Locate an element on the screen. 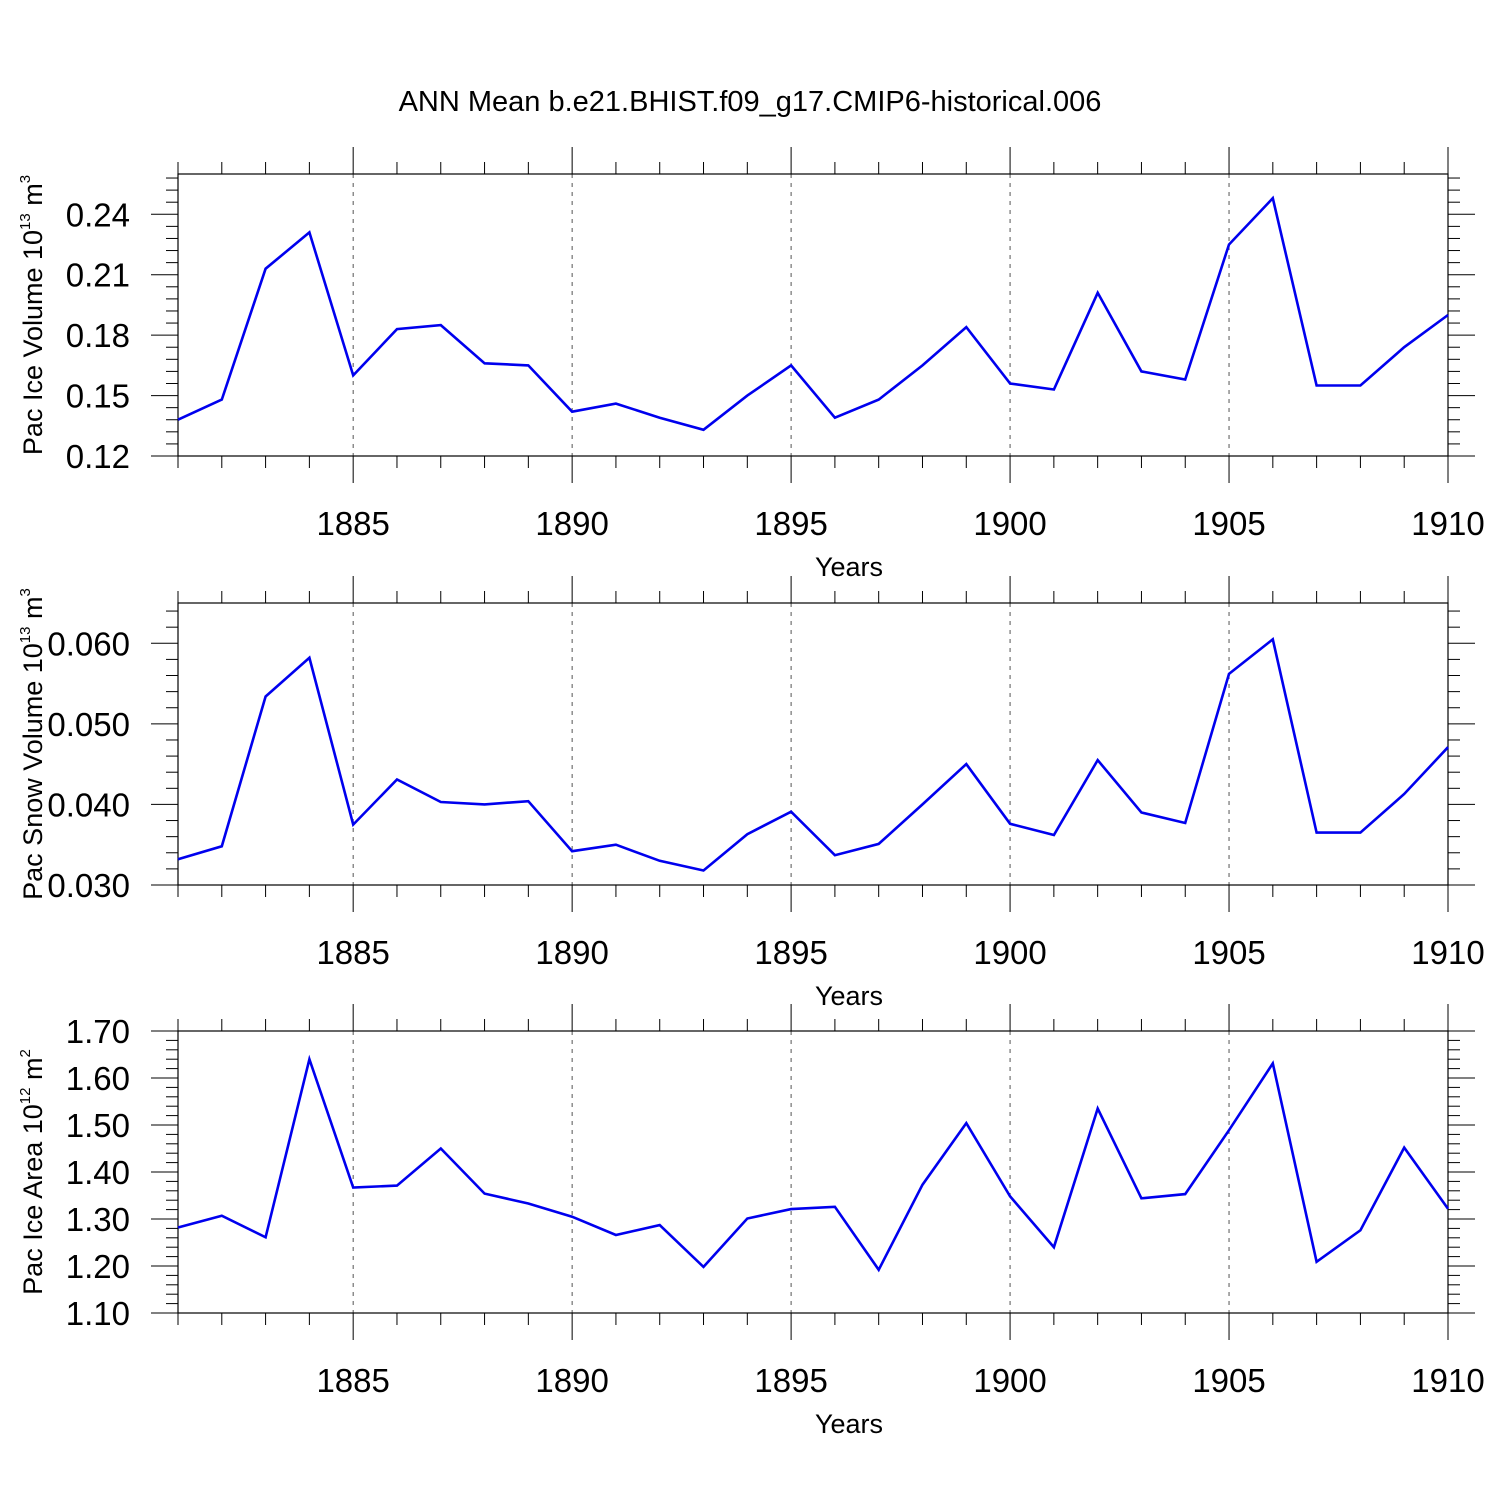 The image size is (1500, 1500). y-tick-label: 0.21 is located at coordinates (98, 275).